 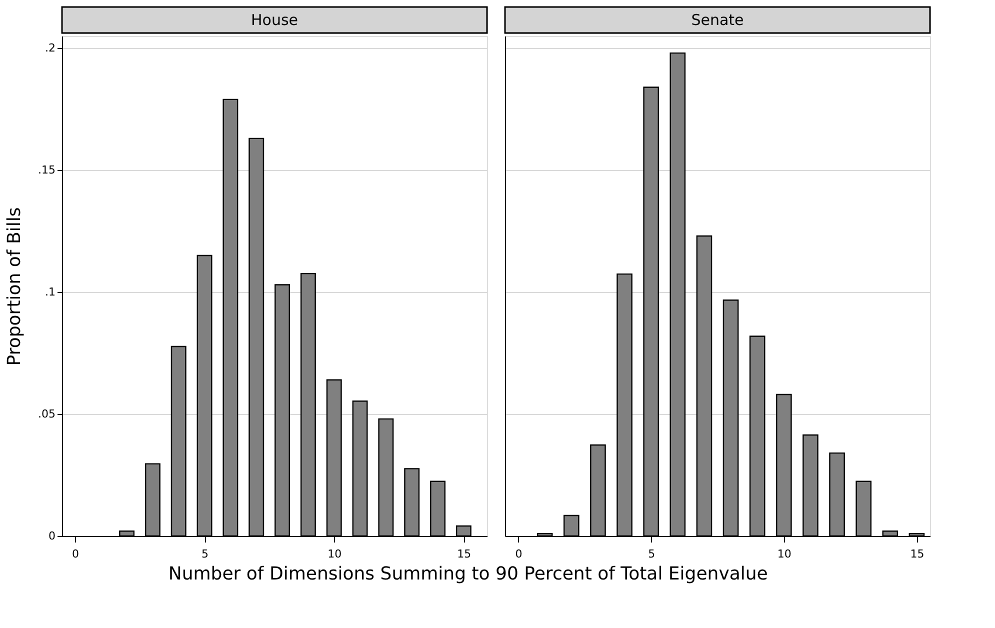 What do you see at coordinates (50, 292) in the screenshot?
I see `y-tick-label: .1` at bounding box center [50, 292].